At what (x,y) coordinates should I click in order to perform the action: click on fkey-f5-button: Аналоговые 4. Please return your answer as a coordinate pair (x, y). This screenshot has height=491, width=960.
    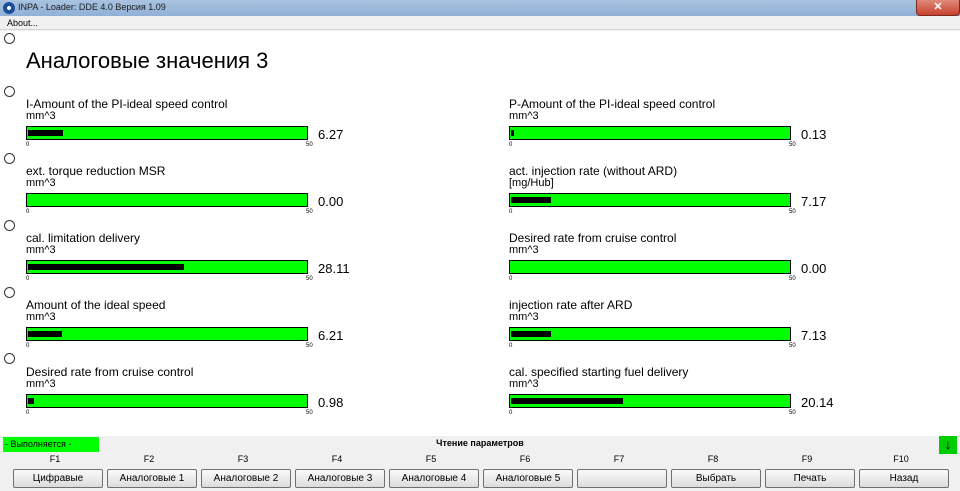
    Looking at the image, I should click on (434, 478).